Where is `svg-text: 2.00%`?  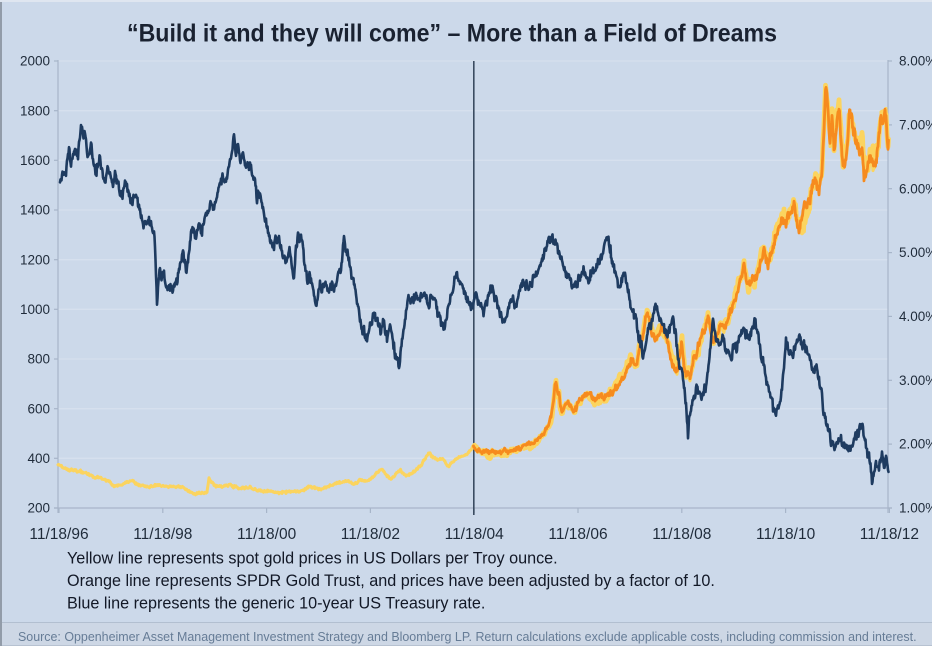 svg-text: 2.00% is located at coordinates (915, 444).